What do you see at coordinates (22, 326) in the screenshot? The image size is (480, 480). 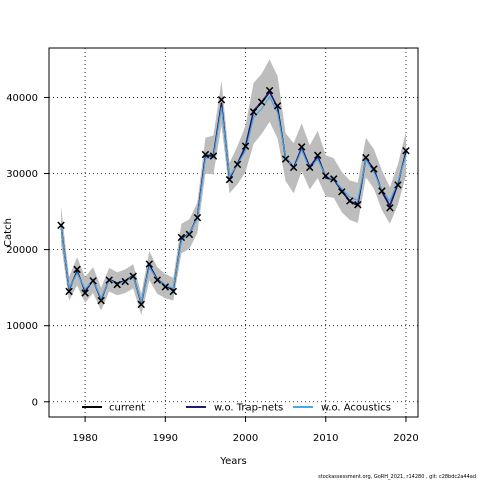 I see `y-tick-label: 10000` at bounding box center [22, 326].